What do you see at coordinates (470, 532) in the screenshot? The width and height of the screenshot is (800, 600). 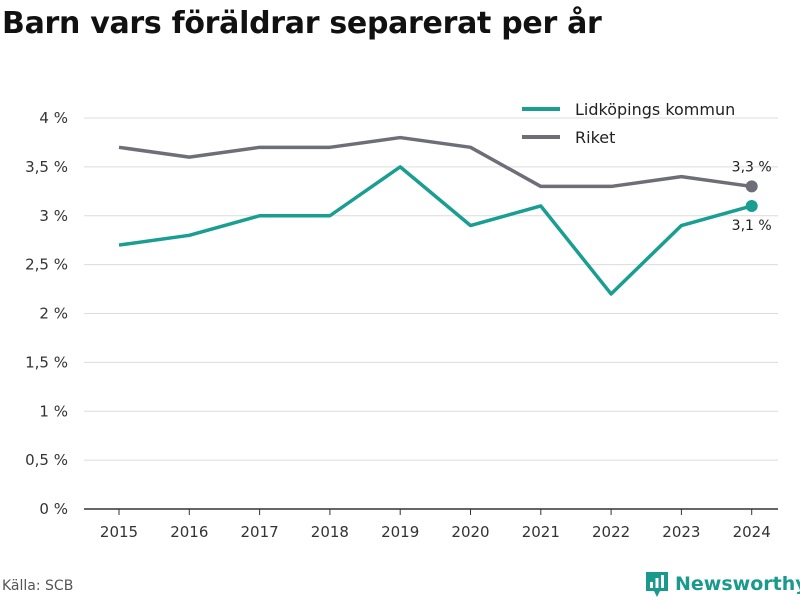 I see `x-tick-label: 2020` at bounding box center [470, 532].